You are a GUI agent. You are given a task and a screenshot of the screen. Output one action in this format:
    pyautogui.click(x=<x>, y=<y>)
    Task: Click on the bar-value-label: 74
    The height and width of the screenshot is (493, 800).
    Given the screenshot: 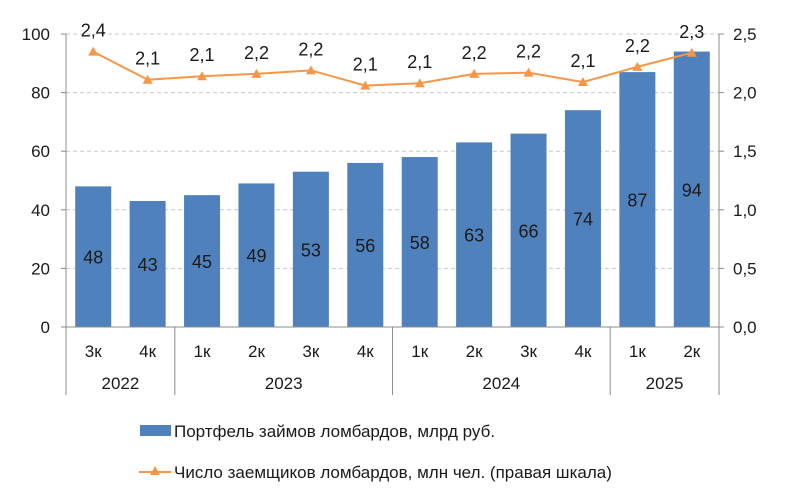 What is the action you would take?
    pyautogui.click(x=583, y=220)
    